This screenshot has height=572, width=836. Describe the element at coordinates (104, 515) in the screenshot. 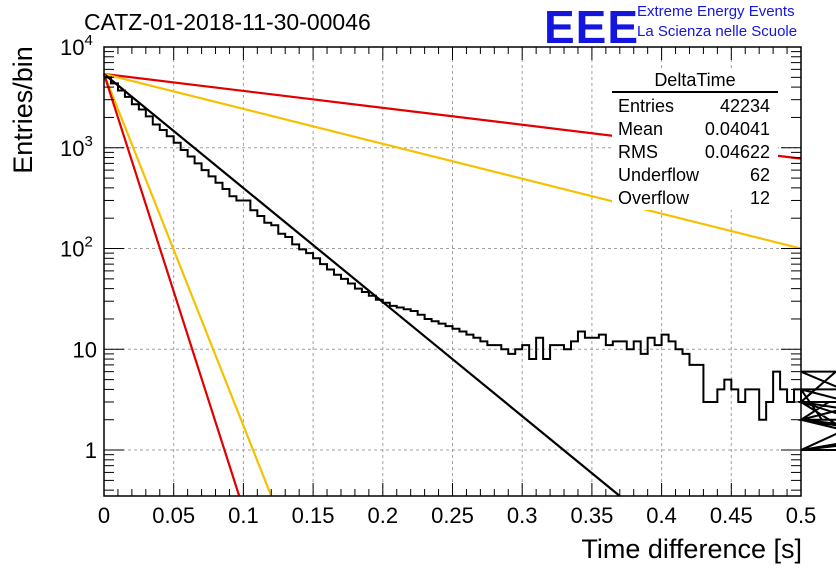

I see `x-tick-label: 0` at that location.